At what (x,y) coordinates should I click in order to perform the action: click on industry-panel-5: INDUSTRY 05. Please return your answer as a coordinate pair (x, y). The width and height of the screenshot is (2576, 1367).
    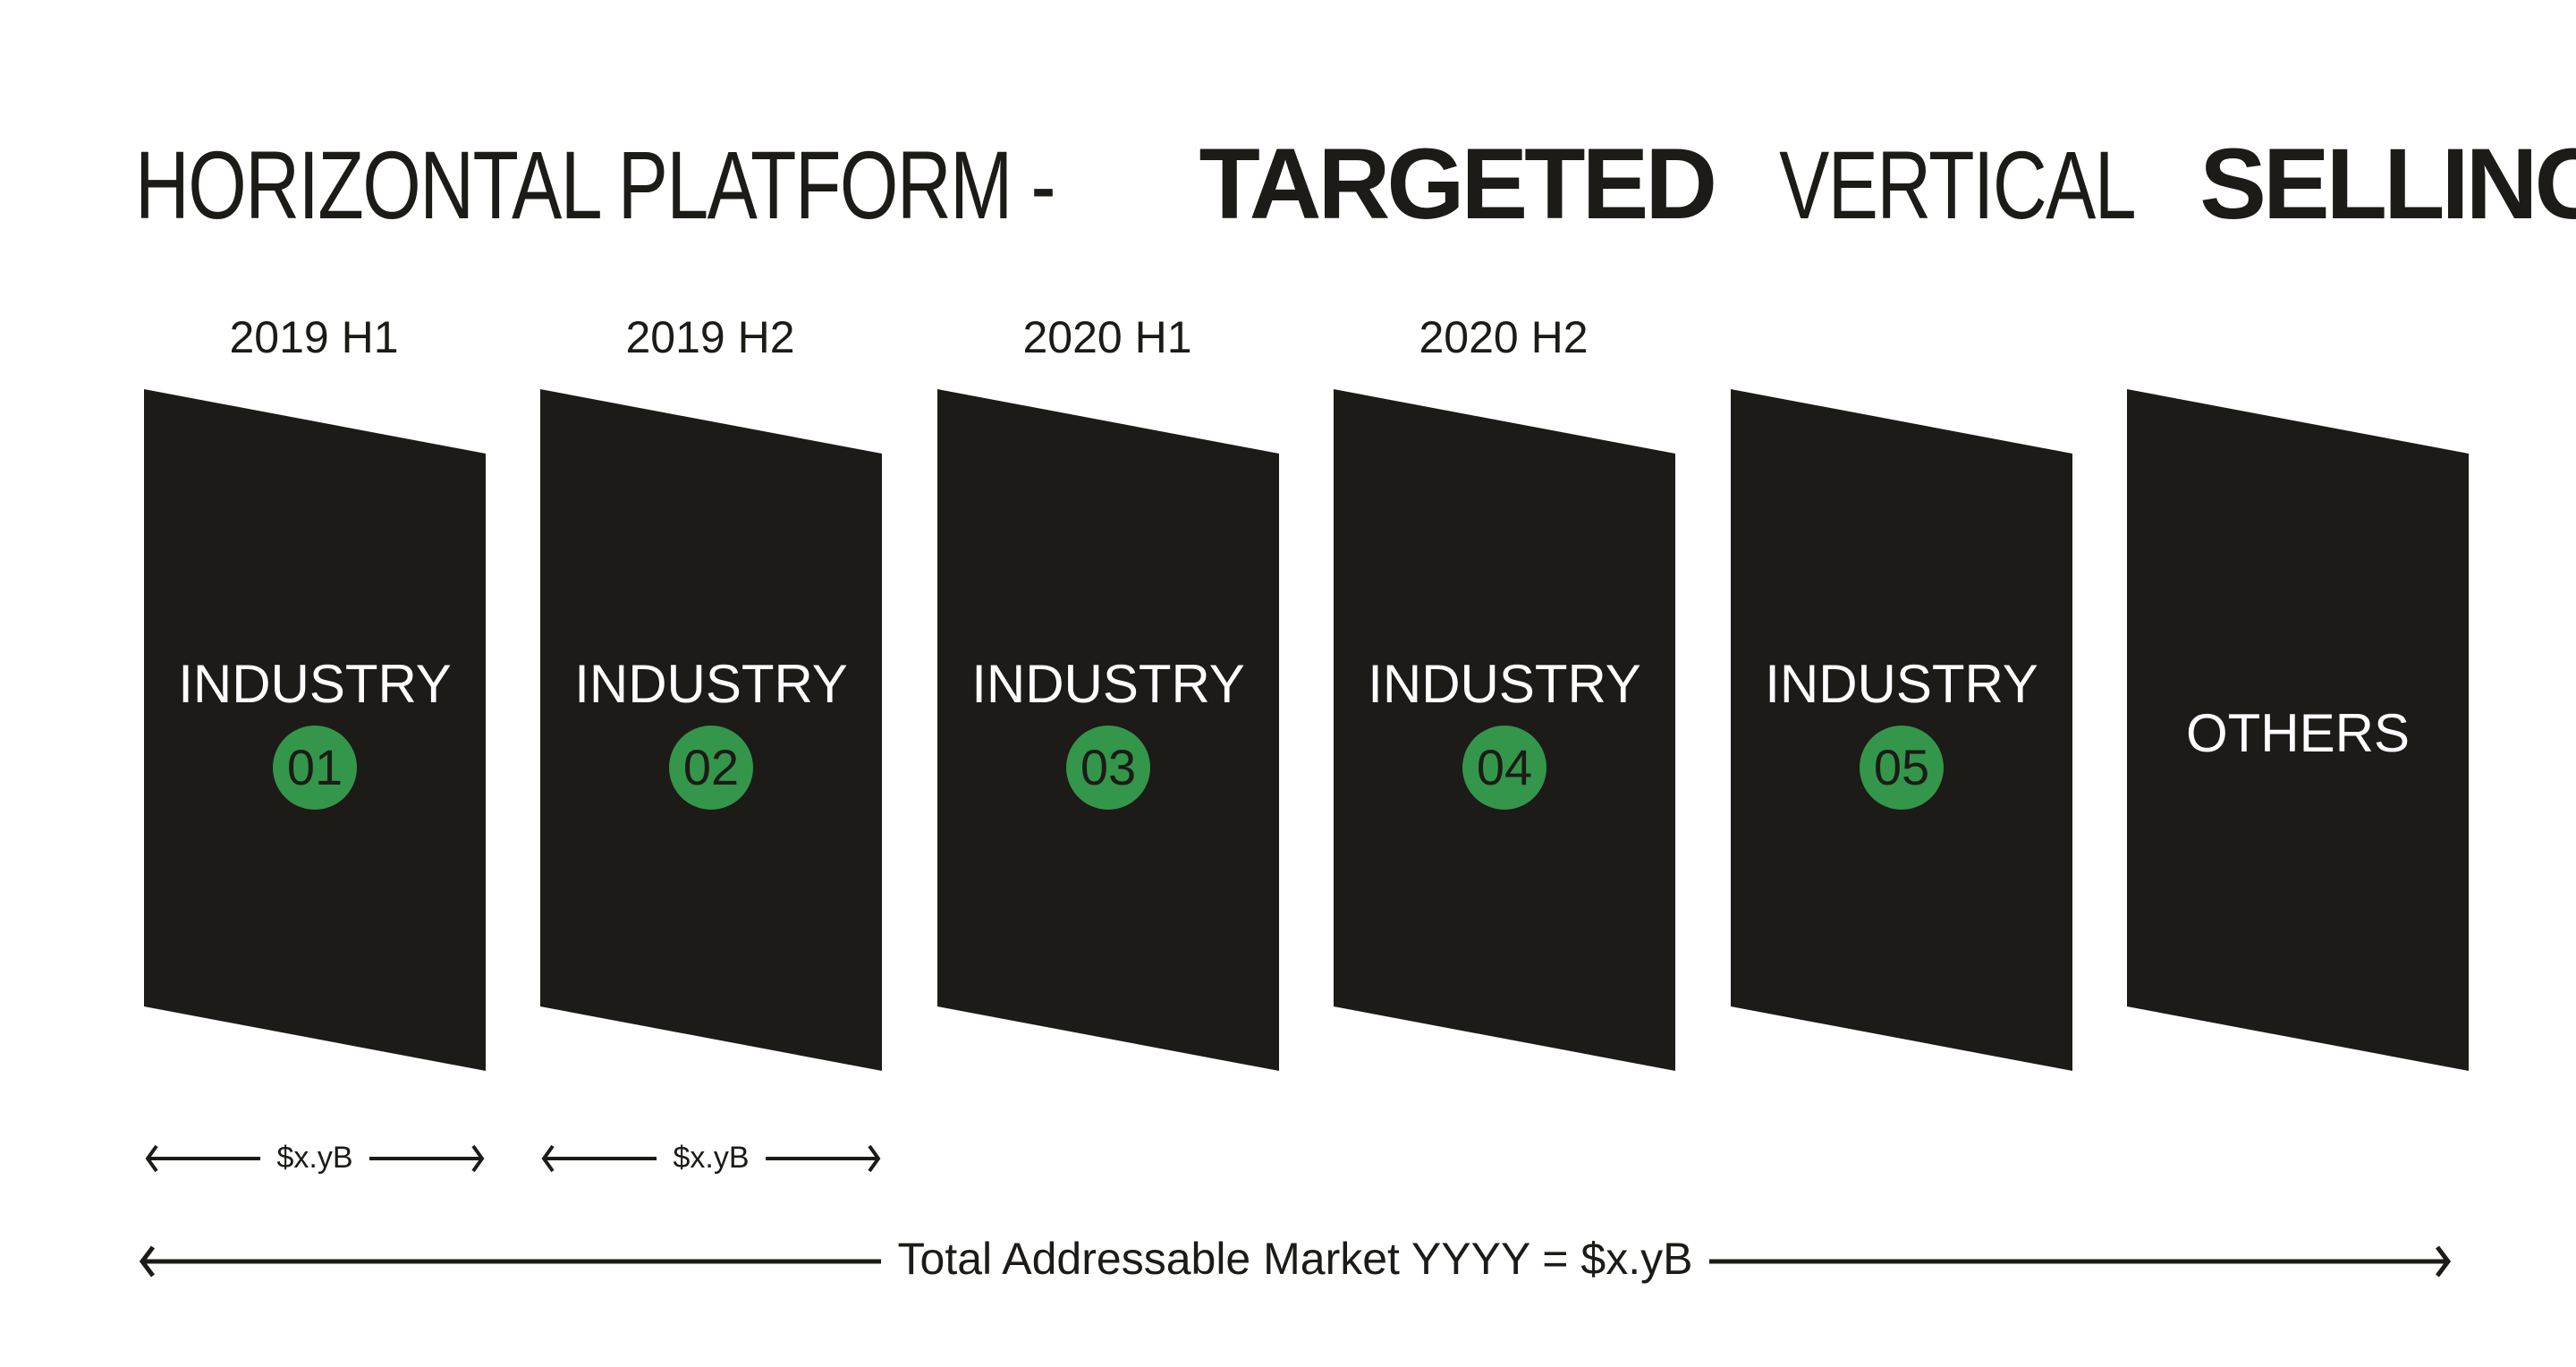
    Looking at the image, I should click on (1901, 730).